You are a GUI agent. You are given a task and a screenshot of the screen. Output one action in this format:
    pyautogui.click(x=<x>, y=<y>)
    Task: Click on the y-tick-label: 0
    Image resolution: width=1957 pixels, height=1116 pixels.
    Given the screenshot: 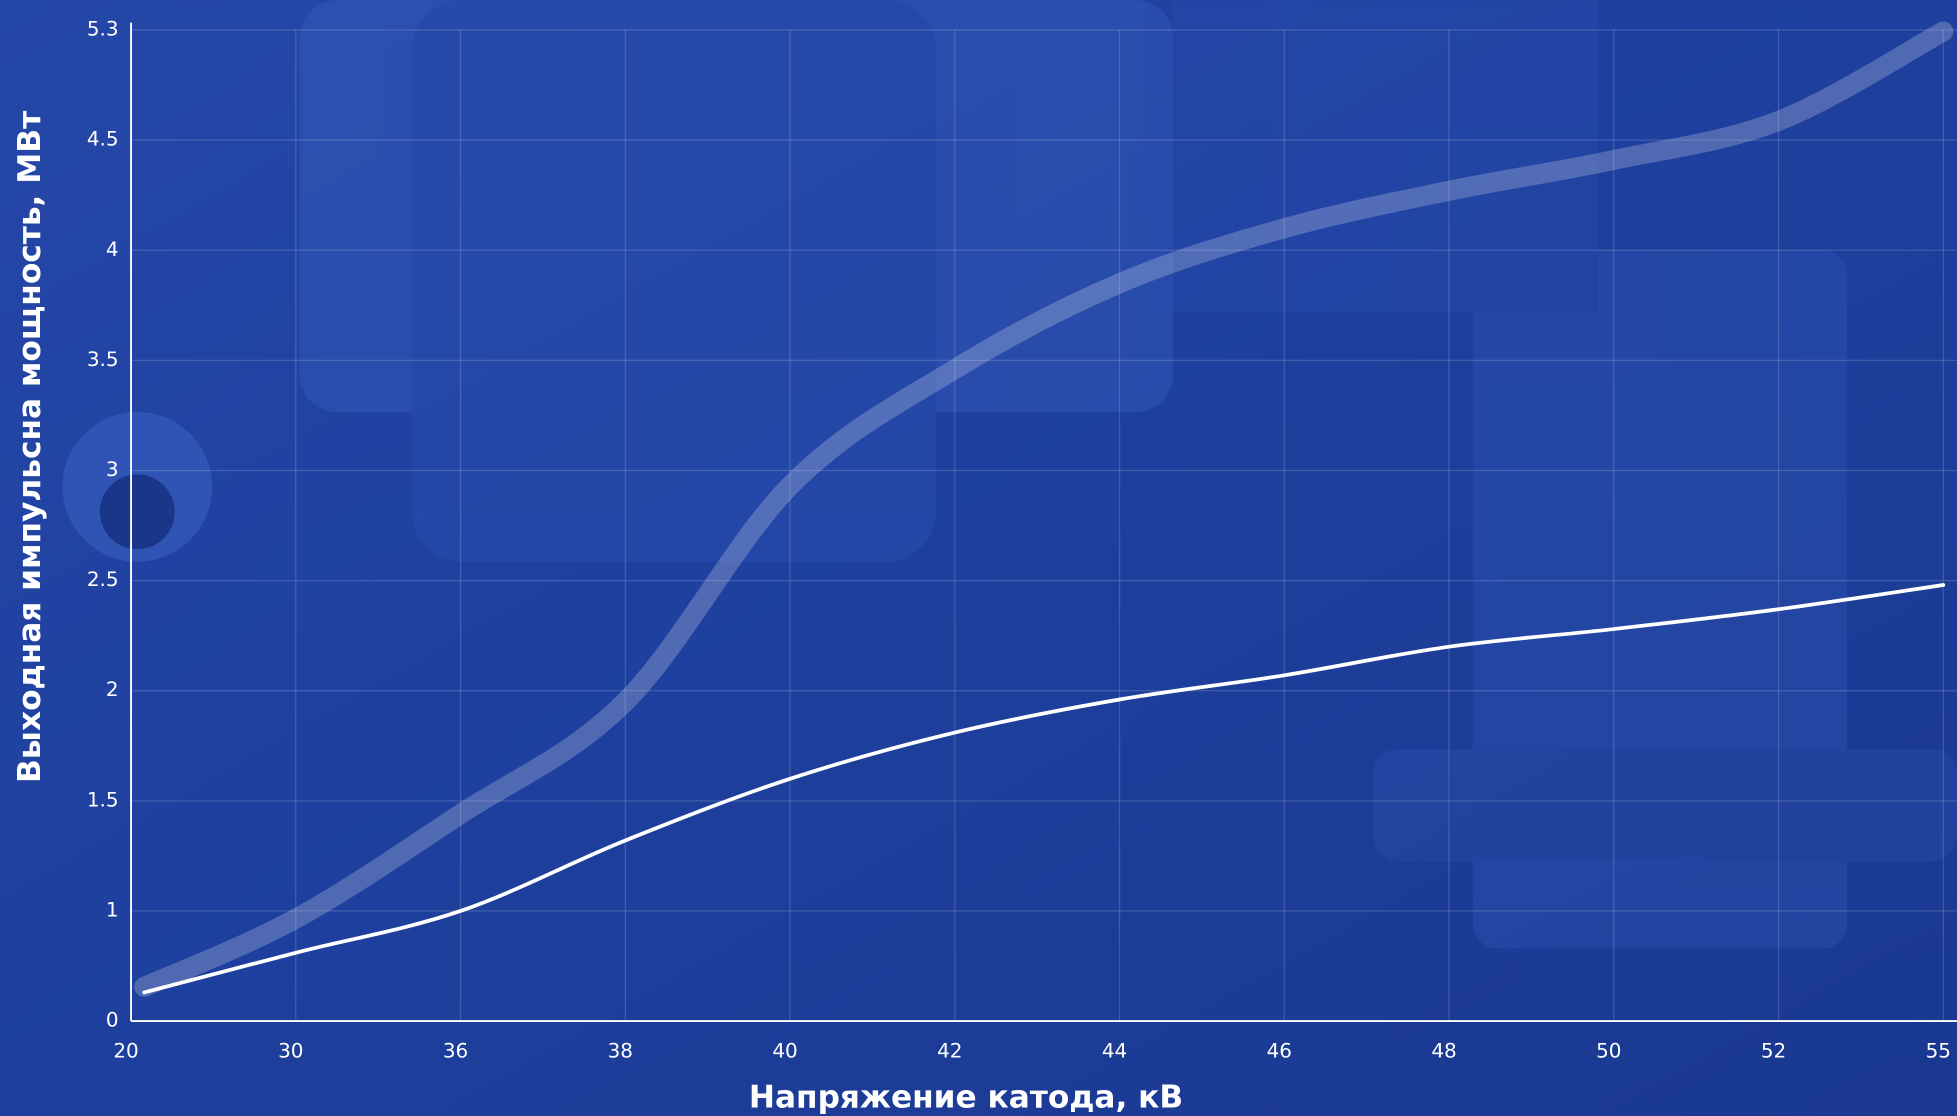 What is the action you would take?
    pyautogui.click(x=112, y=1020)
    